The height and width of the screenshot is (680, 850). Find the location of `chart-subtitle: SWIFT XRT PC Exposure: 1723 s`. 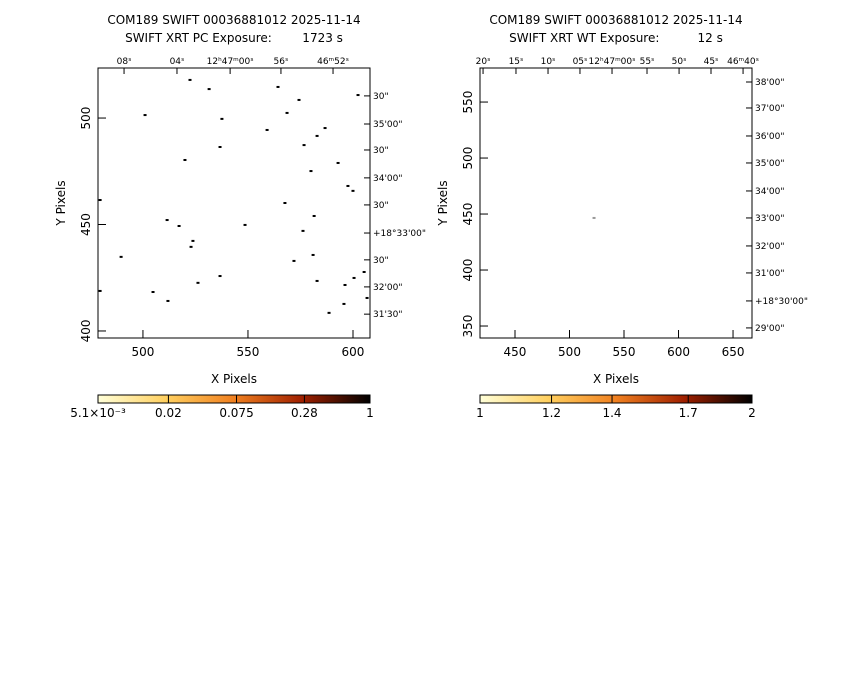

chart-subtitle: SWIFT XRT PC Exposure: 1723 s is located at coordinates (234, 38).